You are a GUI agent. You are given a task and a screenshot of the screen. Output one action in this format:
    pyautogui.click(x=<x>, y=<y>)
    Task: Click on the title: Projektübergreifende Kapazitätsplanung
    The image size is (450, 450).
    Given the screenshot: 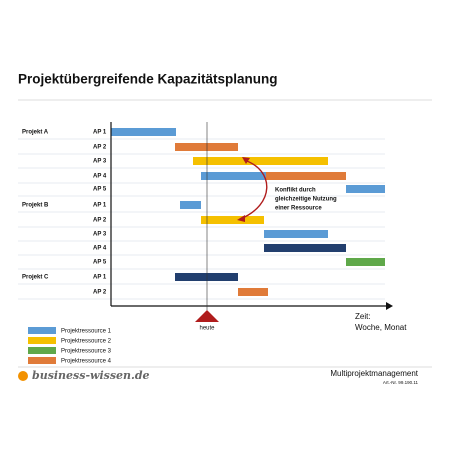 What is the action you would take?
    pyautogui.click(x=148, y=79)
    